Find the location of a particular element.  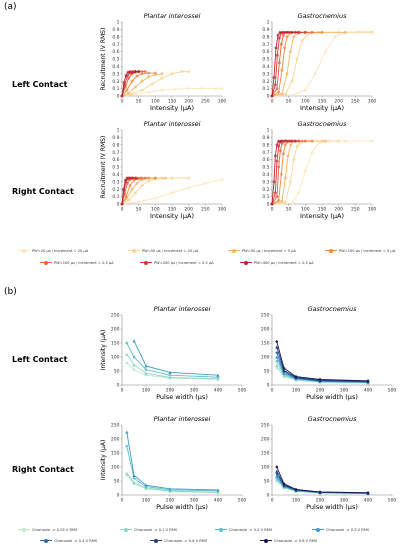

x-tick-label: 400 is located at coordinates (218, 501).